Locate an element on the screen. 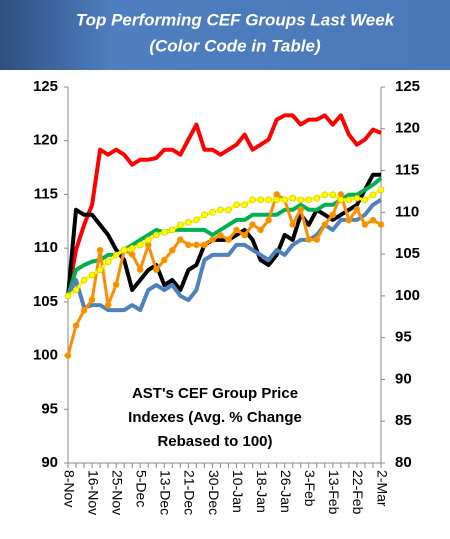 The width and height of the screenshot is (450, 539). chart-subtitle: (Color Code in Table) is located at coordinates (235, 45).